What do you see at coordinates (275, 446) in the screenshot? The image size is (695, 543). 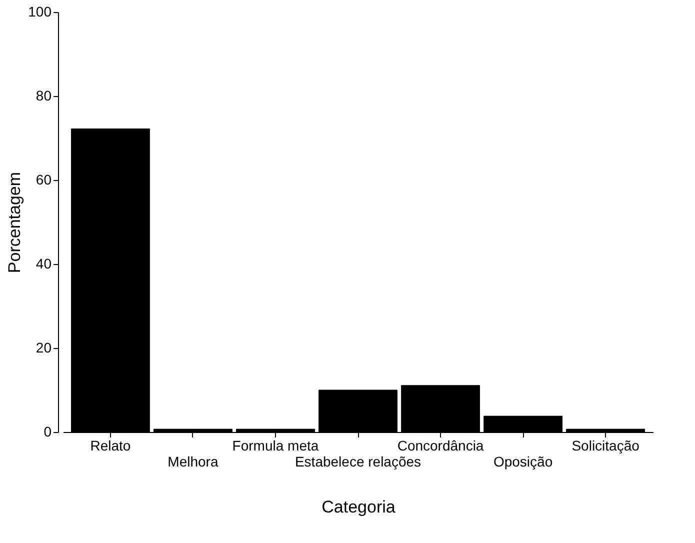 I see `x-tick-label: Formula meta` at bounding box center [275, 446].